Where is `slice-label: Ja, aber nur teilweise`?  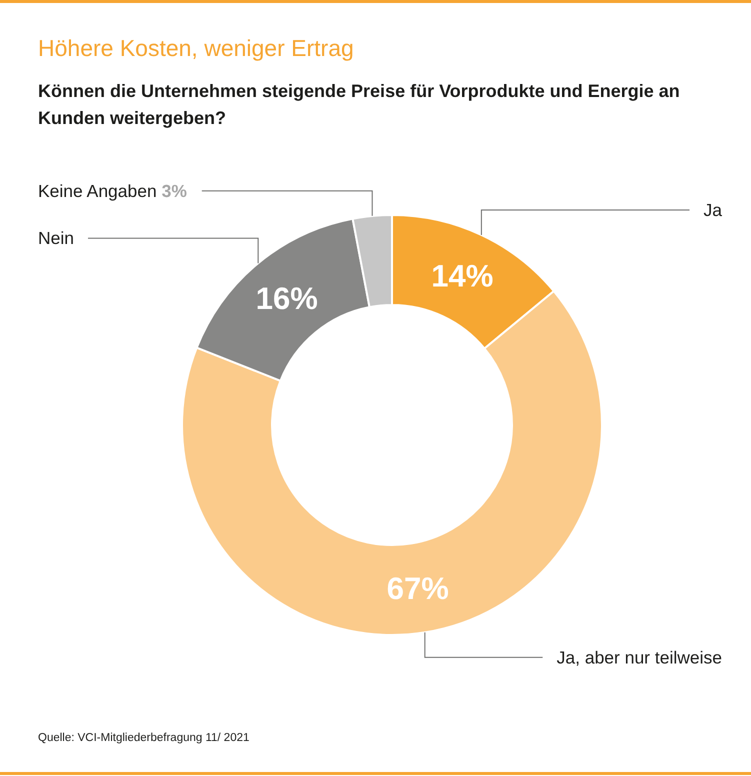 slice-label: Ja, aber nur teilweise is located at coordinates (639, 657).